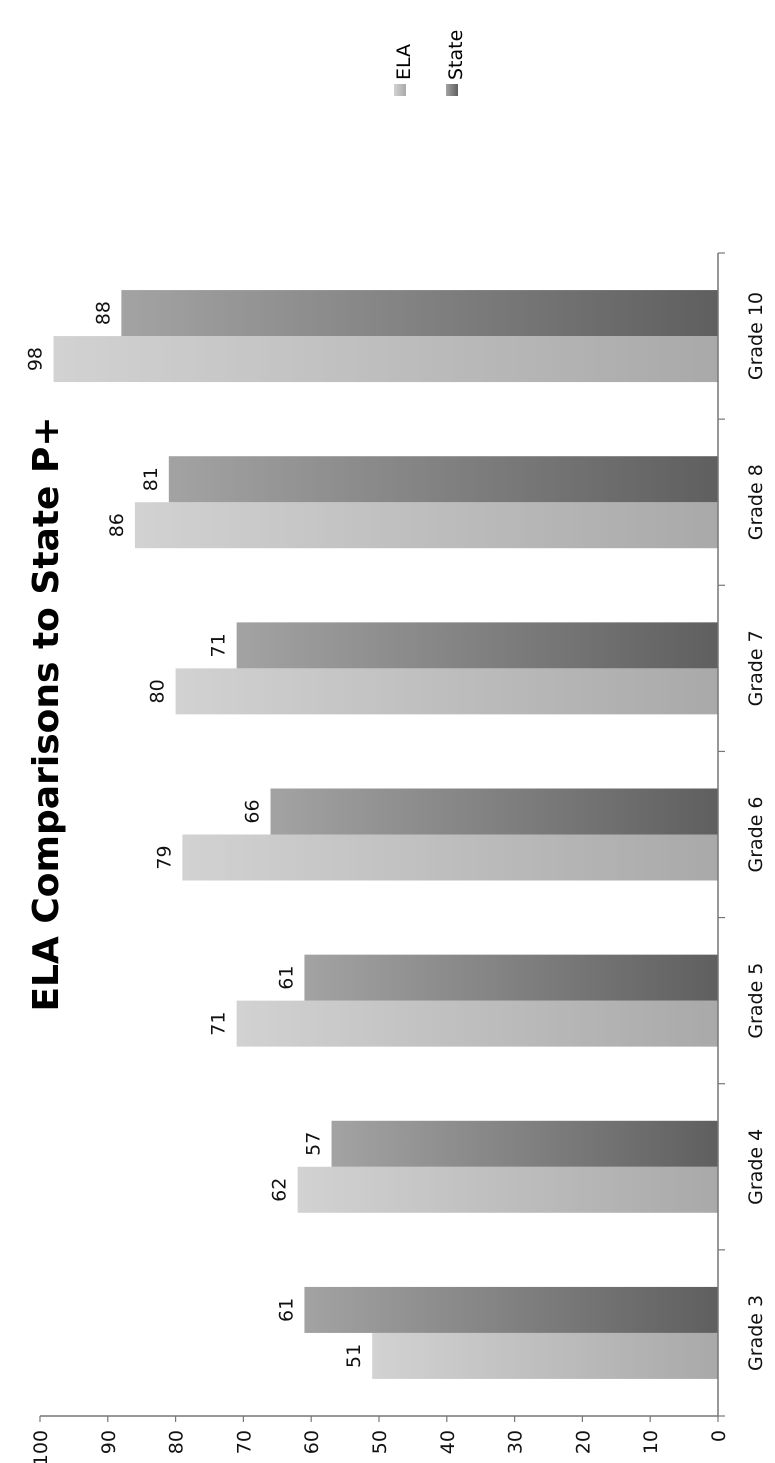 The width and height of the screenshot is (775, 1463). I want to click on data-label: 62, so click(280, 1190).